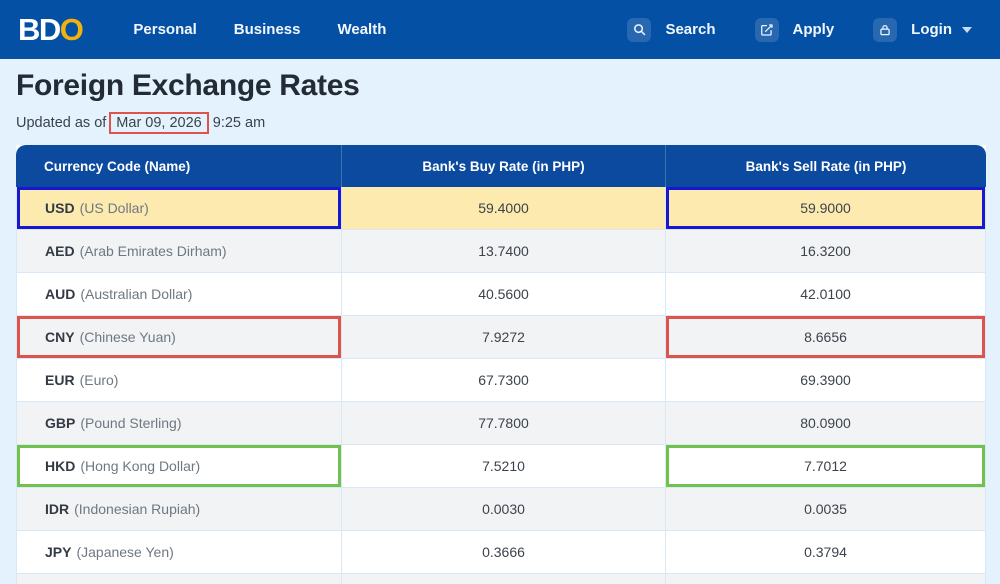 The image size is (1000, 584). I want to click on table-row-aud: AUD (Australian Dollar) 40.5600 42.0100, so click(501, 294).